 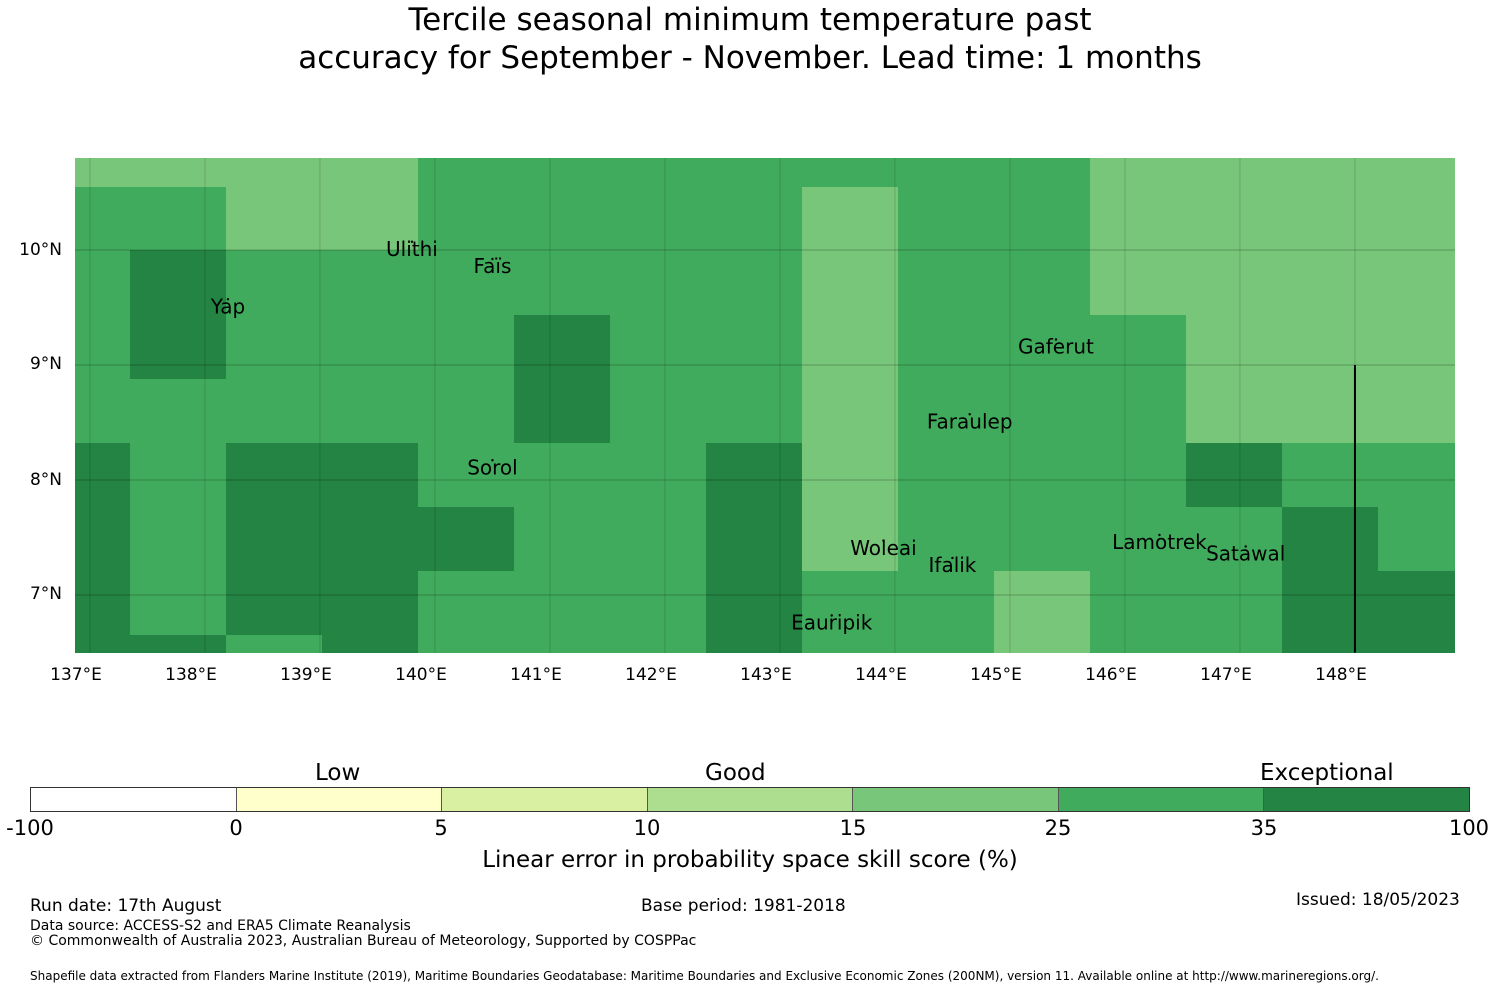 I want to click on base-period: Base period: 1981-2018, so click(x=743, y=906).